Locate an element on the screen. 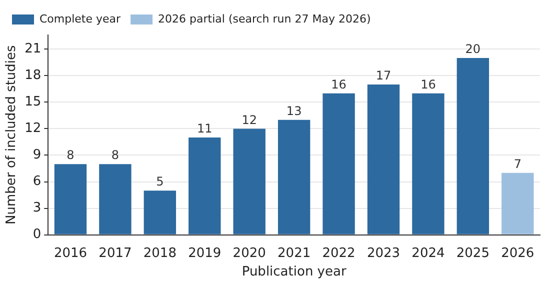 This screenshot has width=550, height=282. legend-label: 2026 partial (search run 27 May 2026) is located at coordinates (264, 19).